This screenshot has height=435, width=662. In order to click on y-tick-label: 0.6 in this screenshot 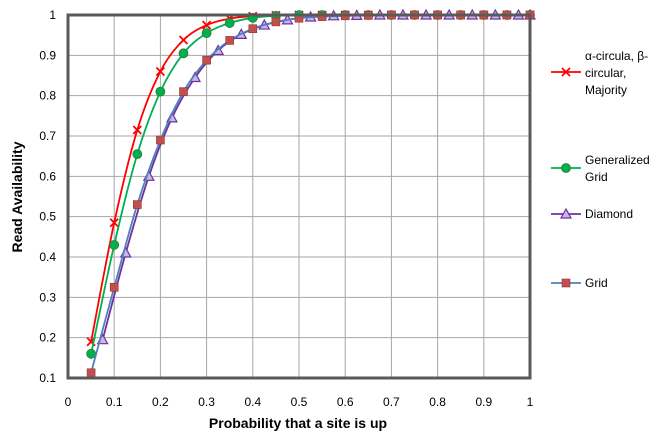, I will do `click(47, 176)`.